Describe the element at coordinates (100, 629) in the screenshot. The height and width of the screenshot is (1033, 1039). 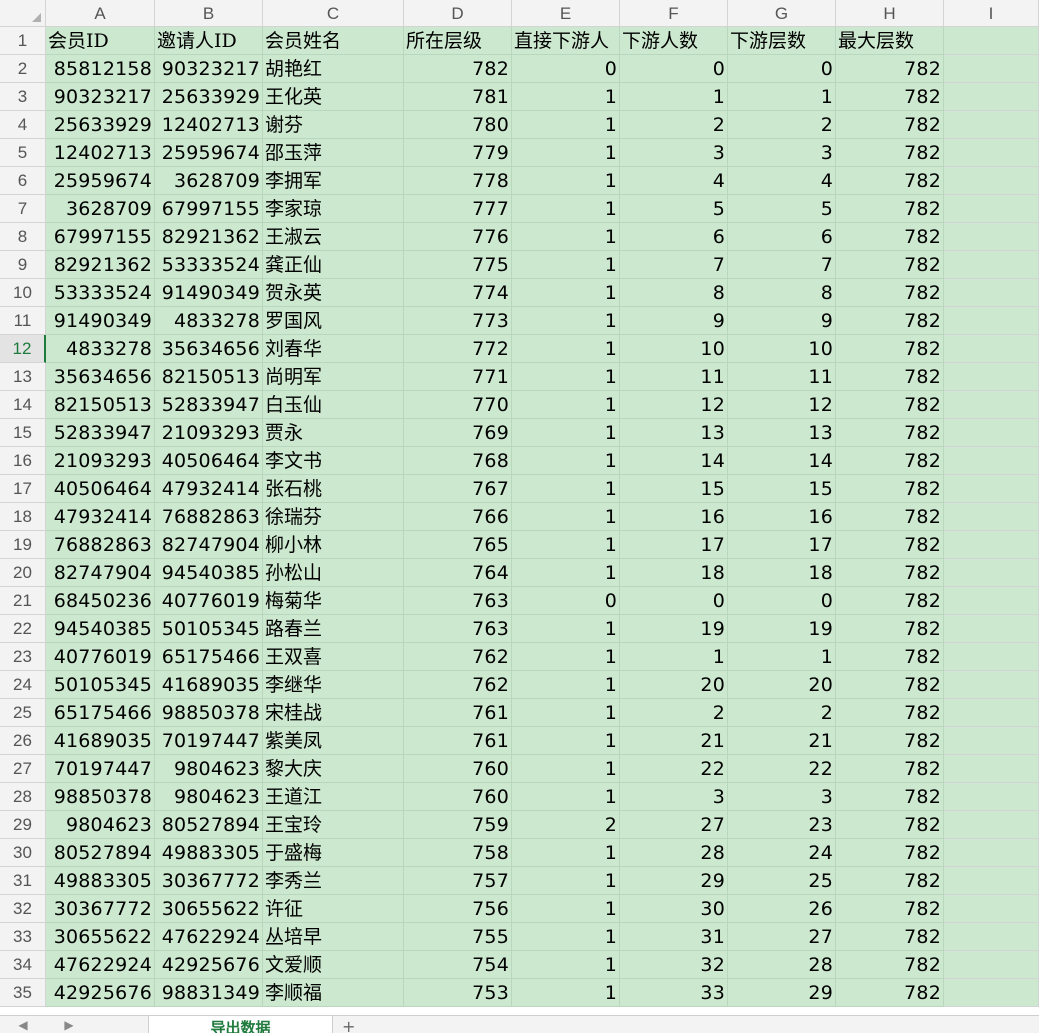
I see `table-cell: 94540385` at that location.